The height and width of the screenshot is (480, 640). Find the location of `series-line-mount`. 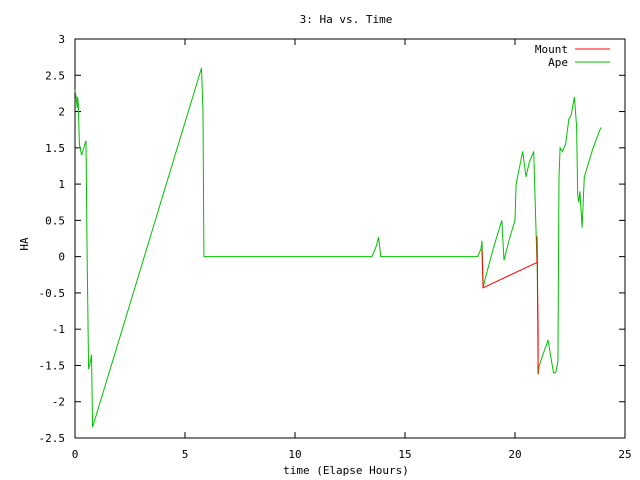

series-line-mount is located at coordinates (510, 305).